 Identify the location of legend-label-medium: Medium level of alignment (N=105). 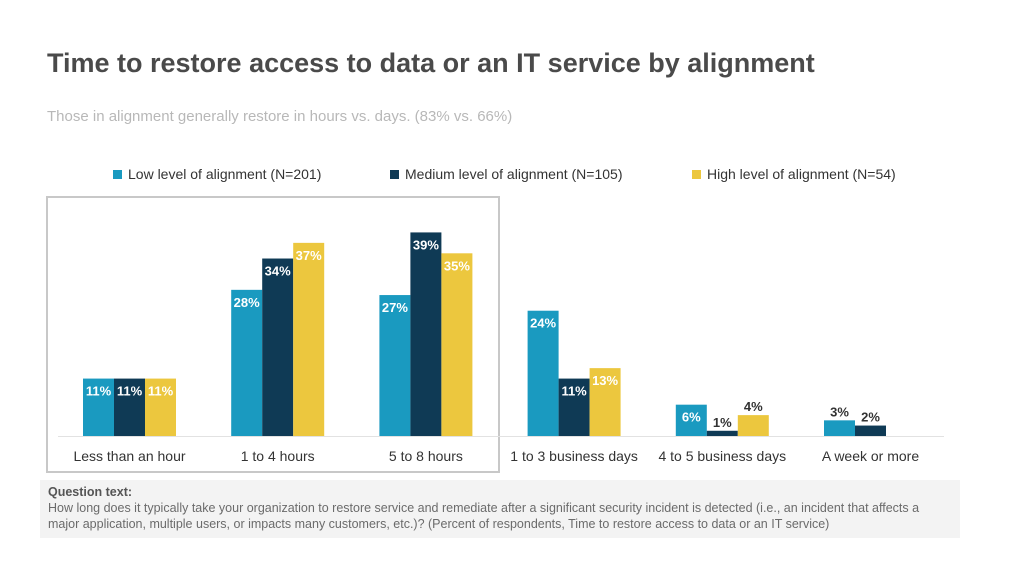
(514, 174).